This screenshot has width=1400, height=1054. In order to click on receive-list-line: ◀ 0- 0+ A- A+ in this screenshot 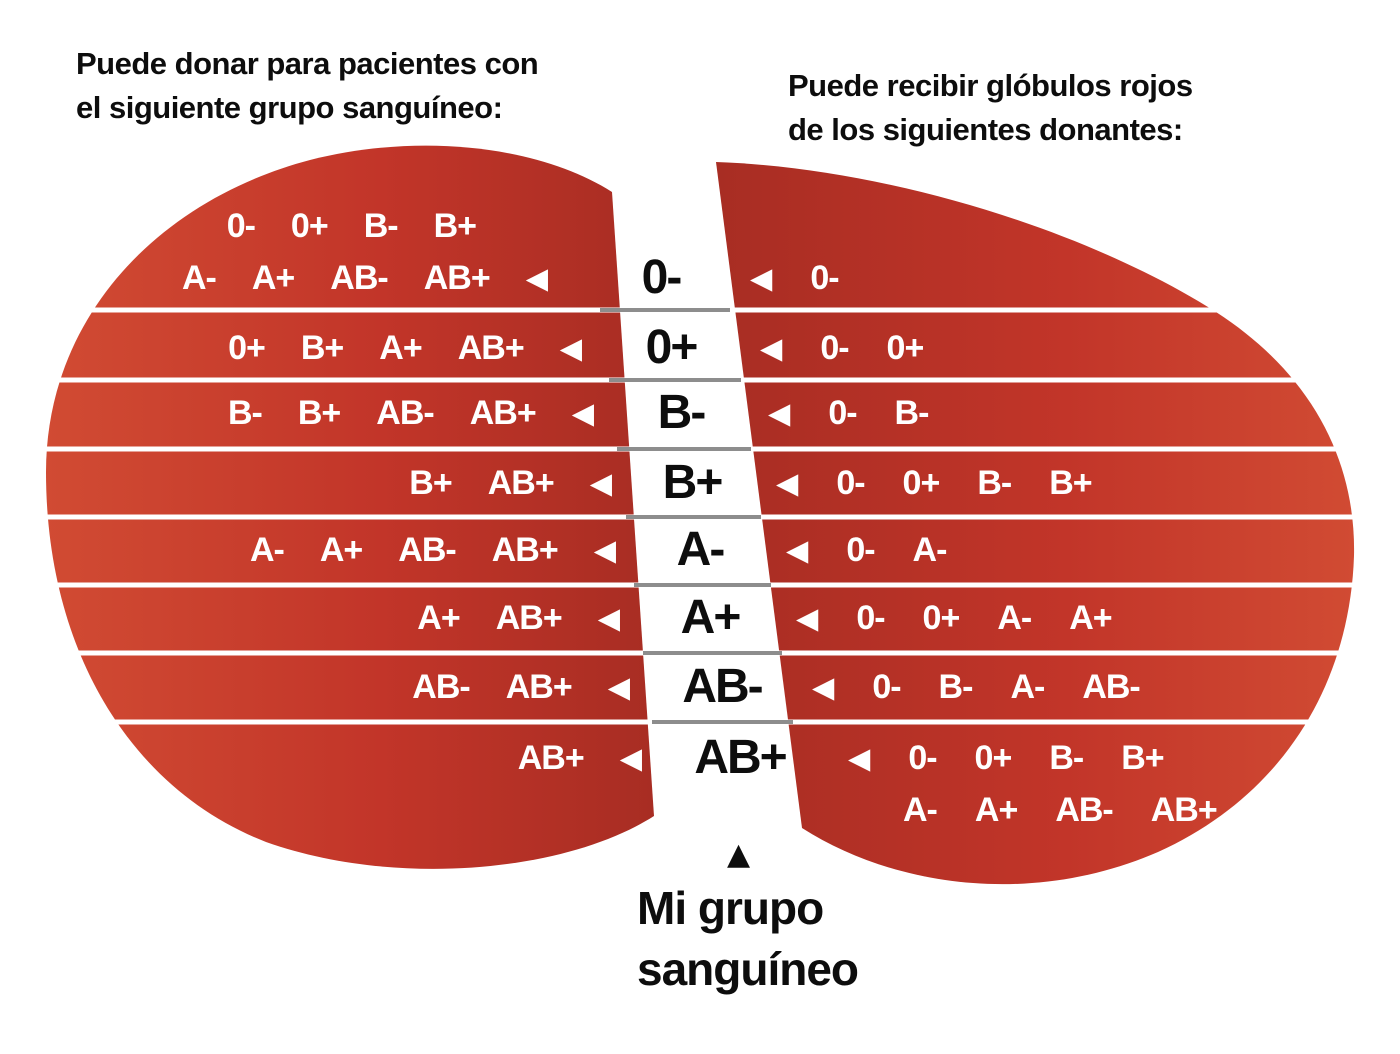, I will do `click(954, 618)`.